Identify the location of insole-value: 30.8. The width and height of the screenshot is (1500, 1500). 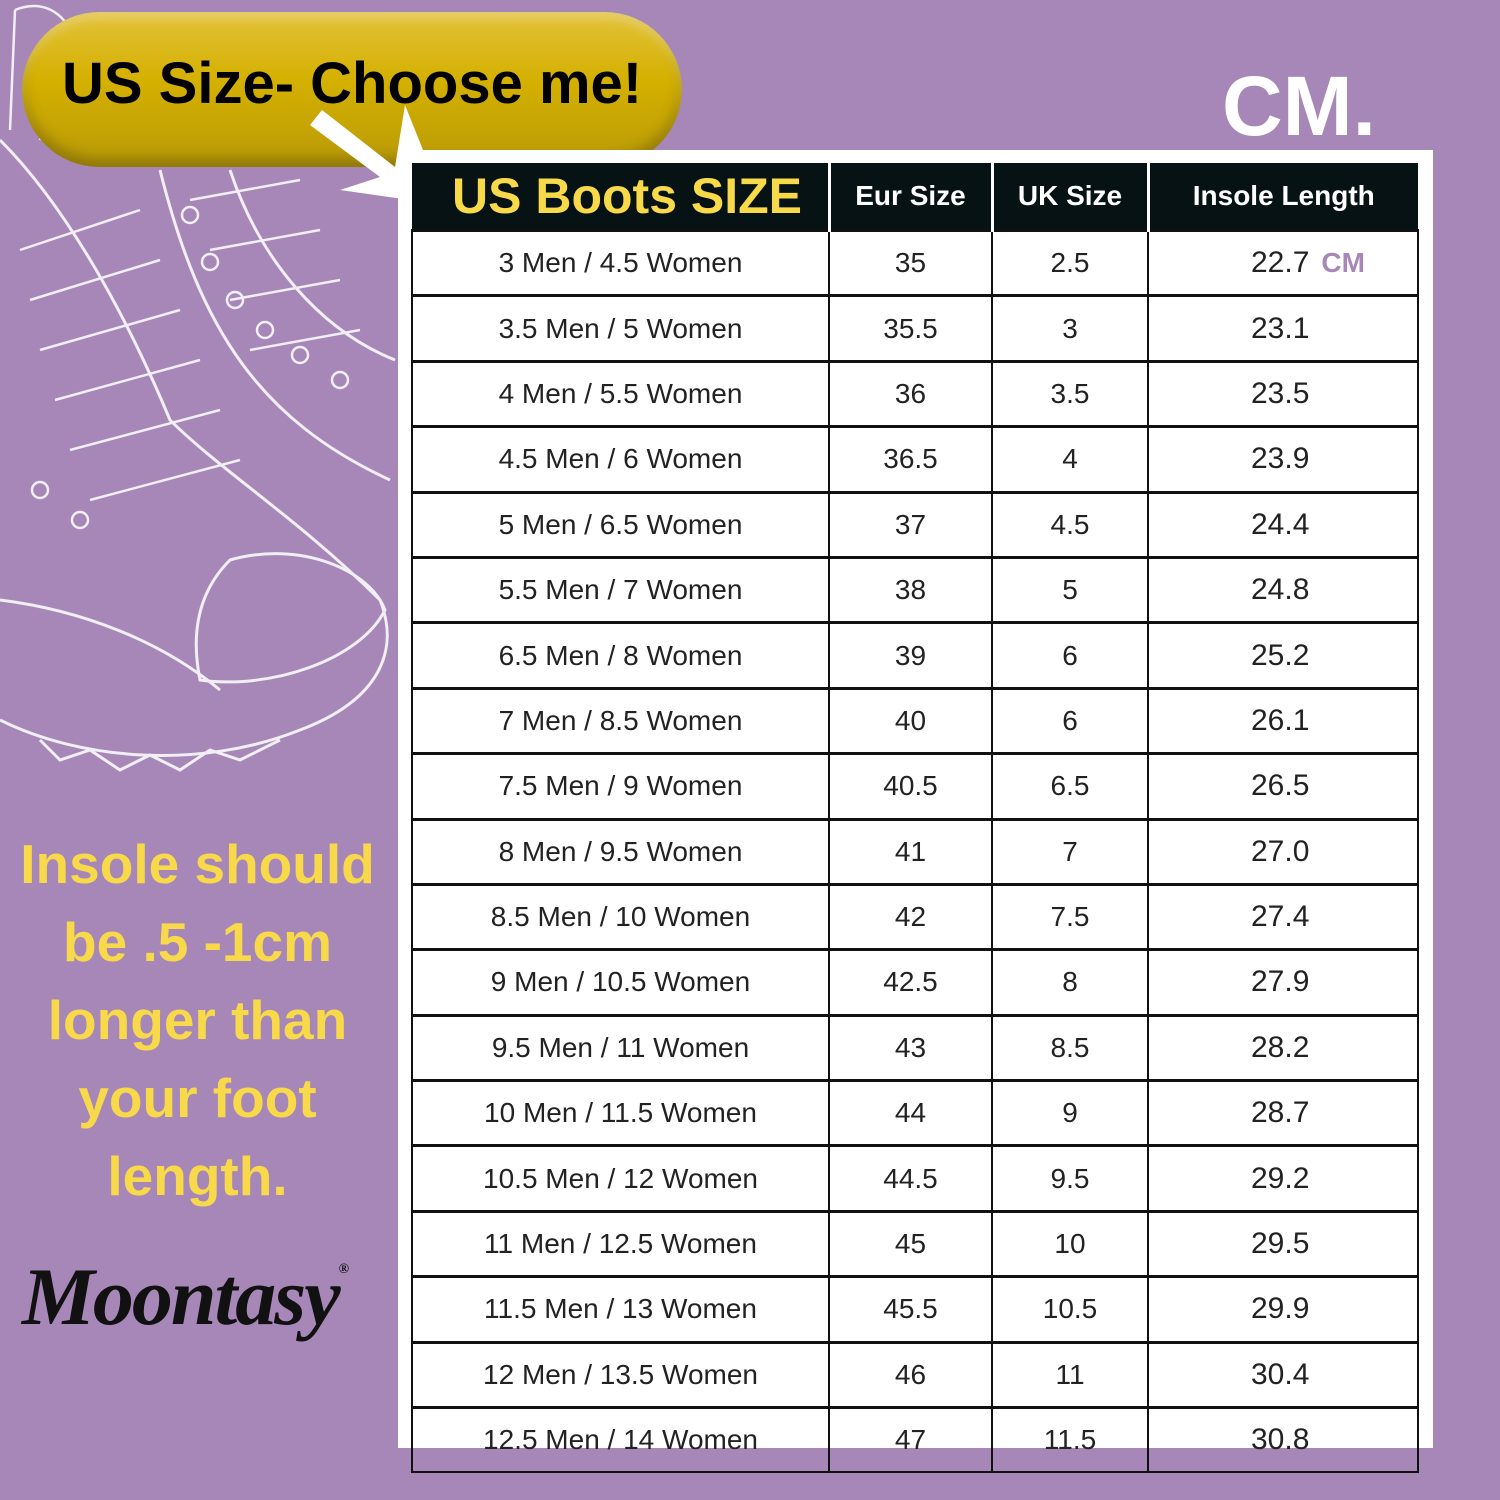
(1280, 1440).